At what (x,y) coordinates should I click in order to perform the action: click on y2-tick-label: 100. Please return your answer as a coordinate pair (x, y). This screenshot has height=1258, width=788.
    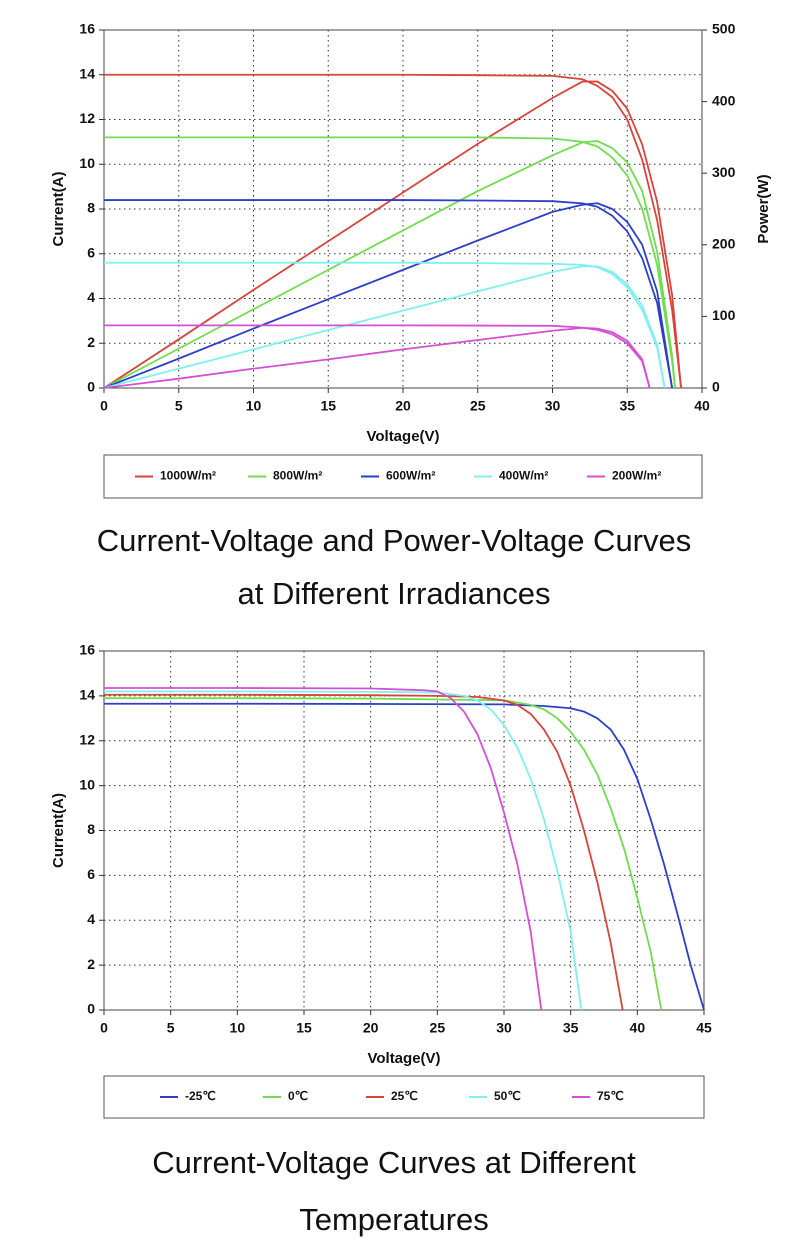
    Looking at the image, I should click on (724, 315).